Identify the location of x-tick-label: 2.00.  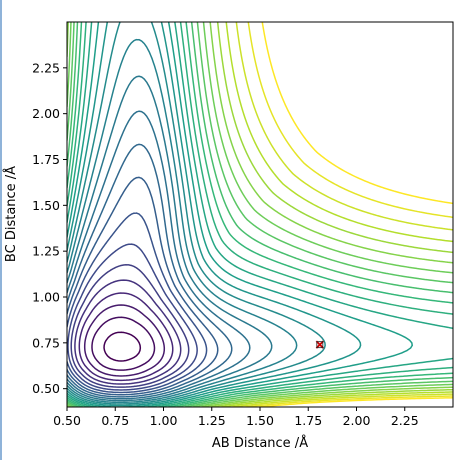
(357, 420).